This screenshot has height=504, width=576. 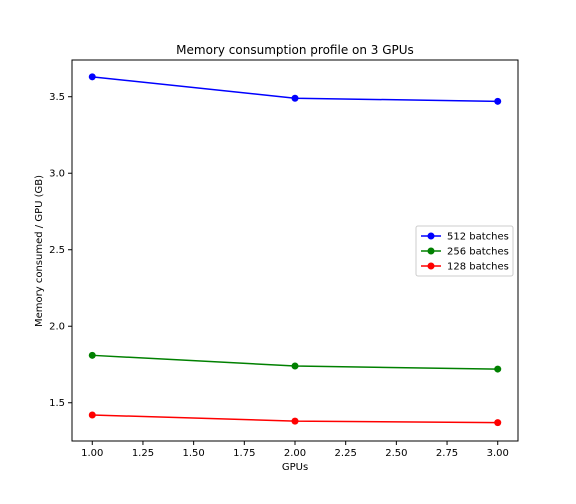 What do you see at coordinates (57, 97) in the screenshot?
I see `y-tick-label: 3.5` at bounding box center [57, 97].